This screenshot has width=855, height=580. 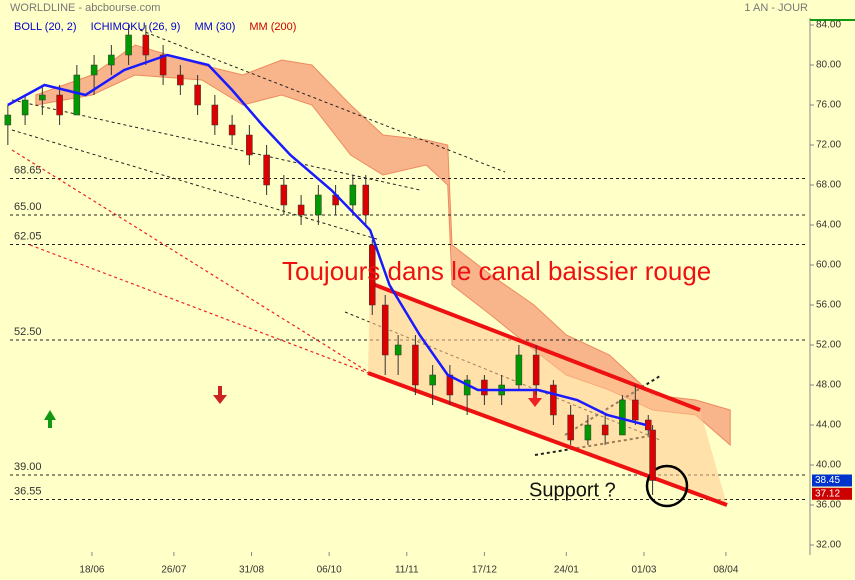 I want to click on y-tick-label: 64.00, so click(x=828, y=225).